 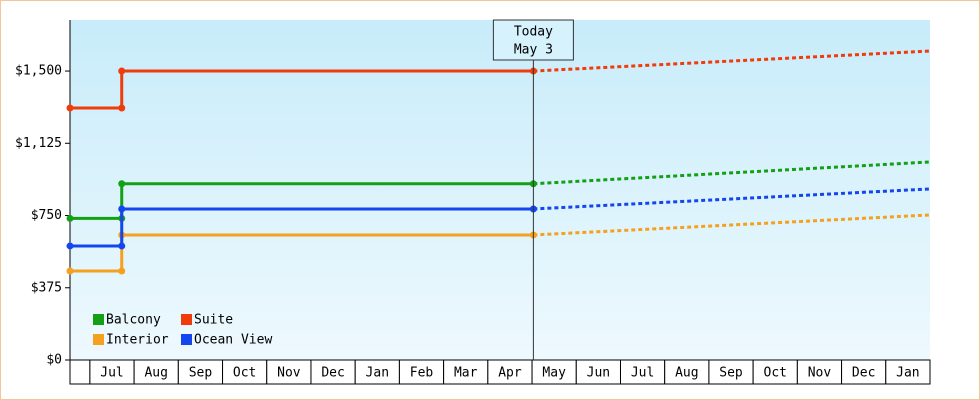 What do you see at coordinates (233, 340) in the screenshot?
I see `legend-label: Ocean View` at bounding box center [233, 340].